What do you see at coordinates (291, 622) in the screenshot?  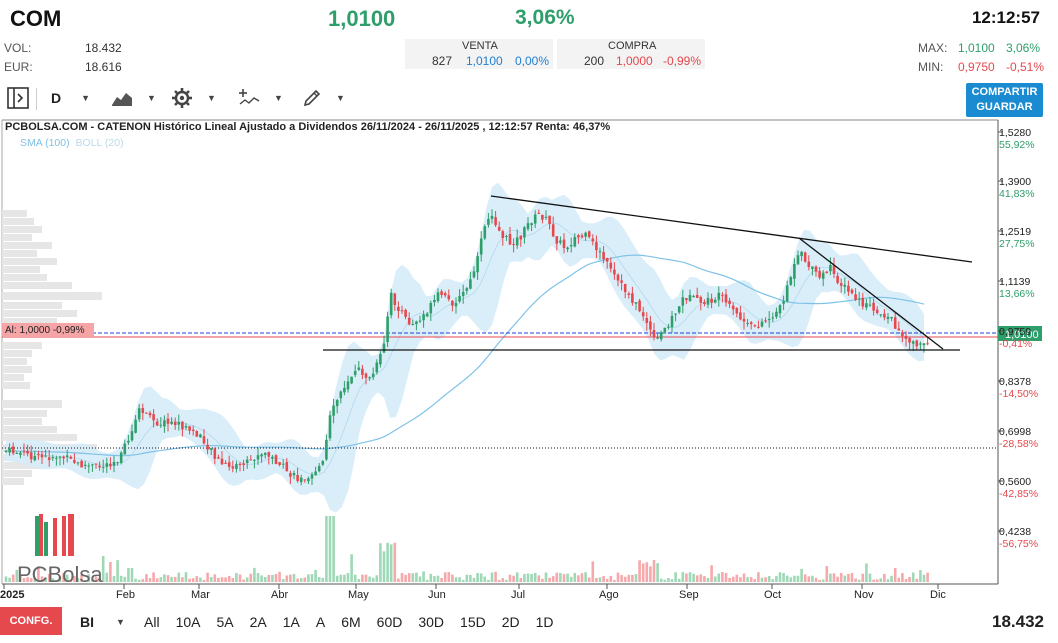 I see `range-button-1a: 1A` at bounding box center [291, 622].